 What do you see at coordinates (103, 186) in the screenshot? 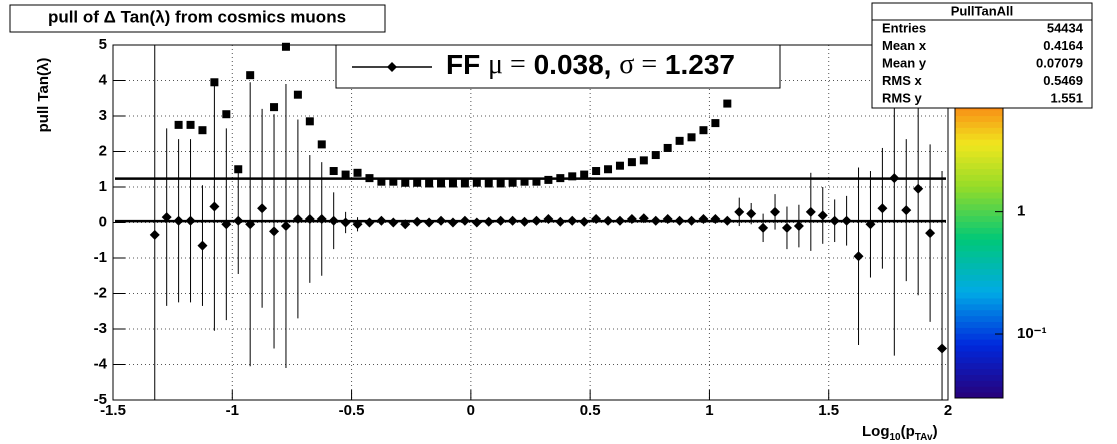
I see `y-tick-label: 1` at bounding box center [103, 186].